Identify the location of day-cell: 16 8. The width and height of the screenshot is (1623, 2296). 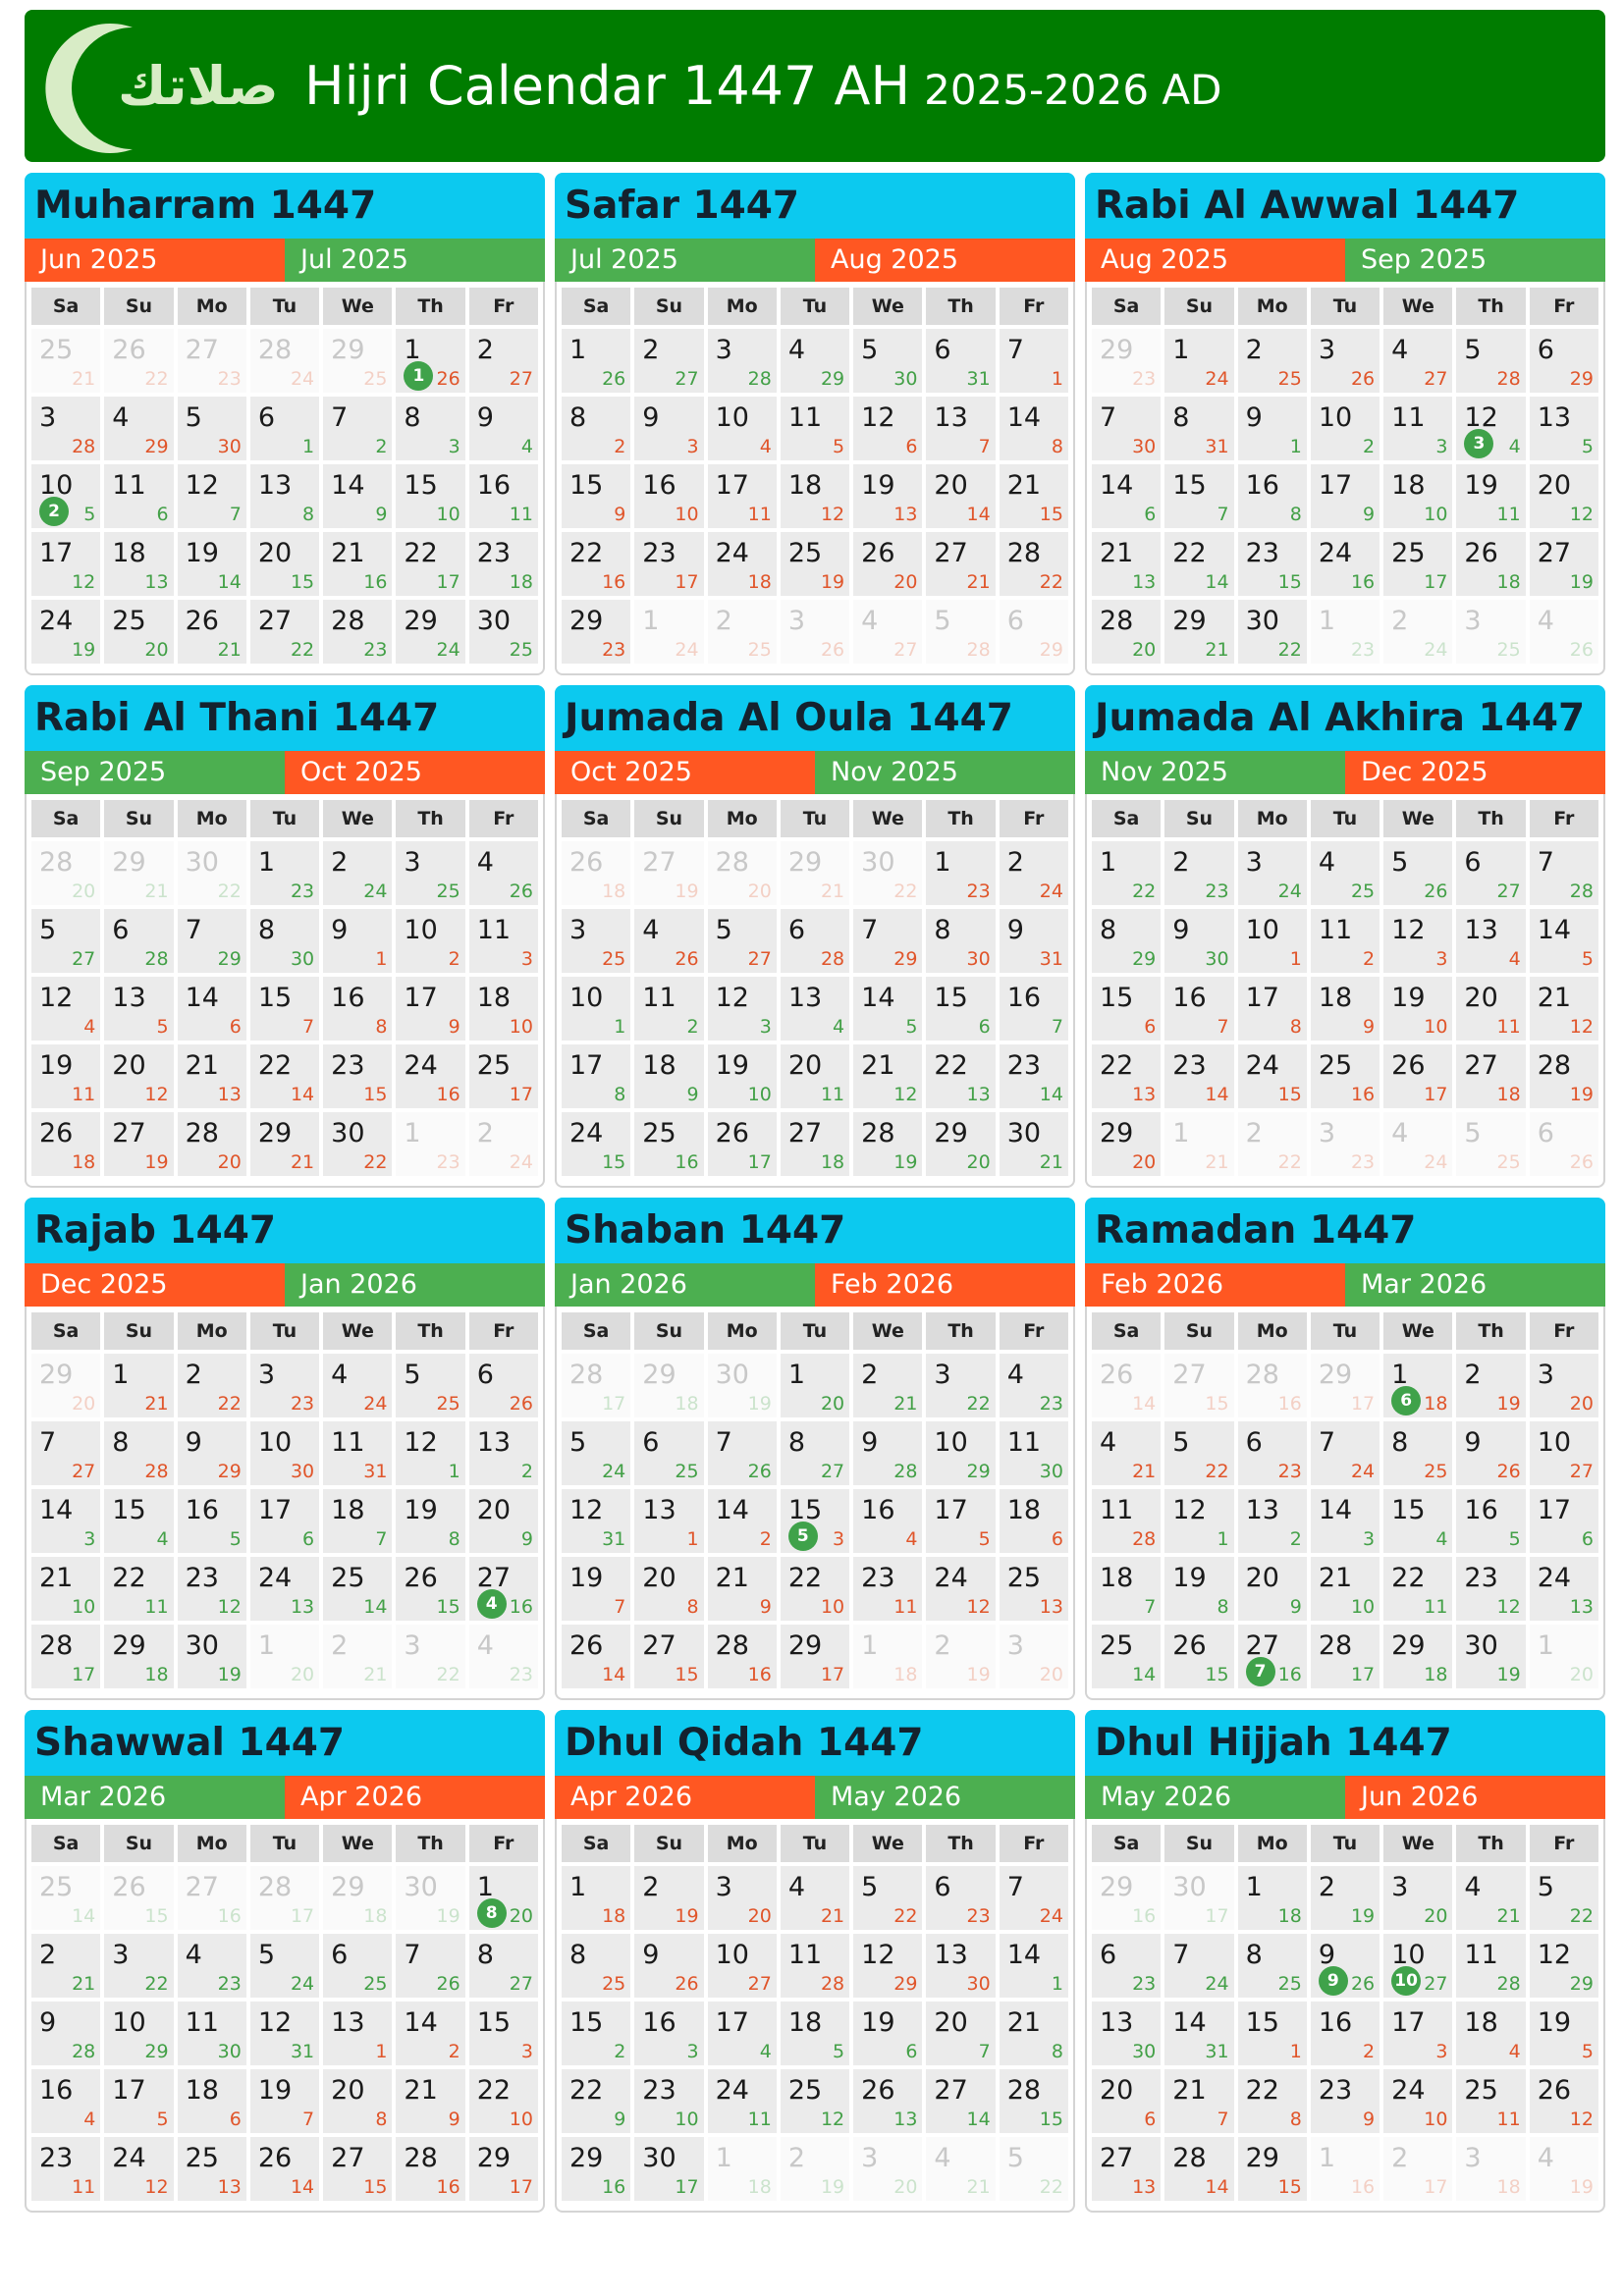
(358, 1009).